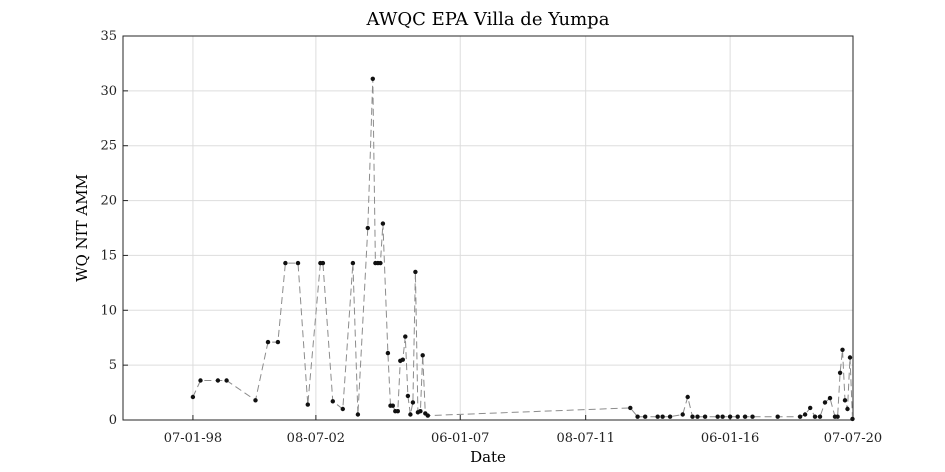 The image size is (945, 472). I want to click on y-tick-label: 5, so click(113, 365).